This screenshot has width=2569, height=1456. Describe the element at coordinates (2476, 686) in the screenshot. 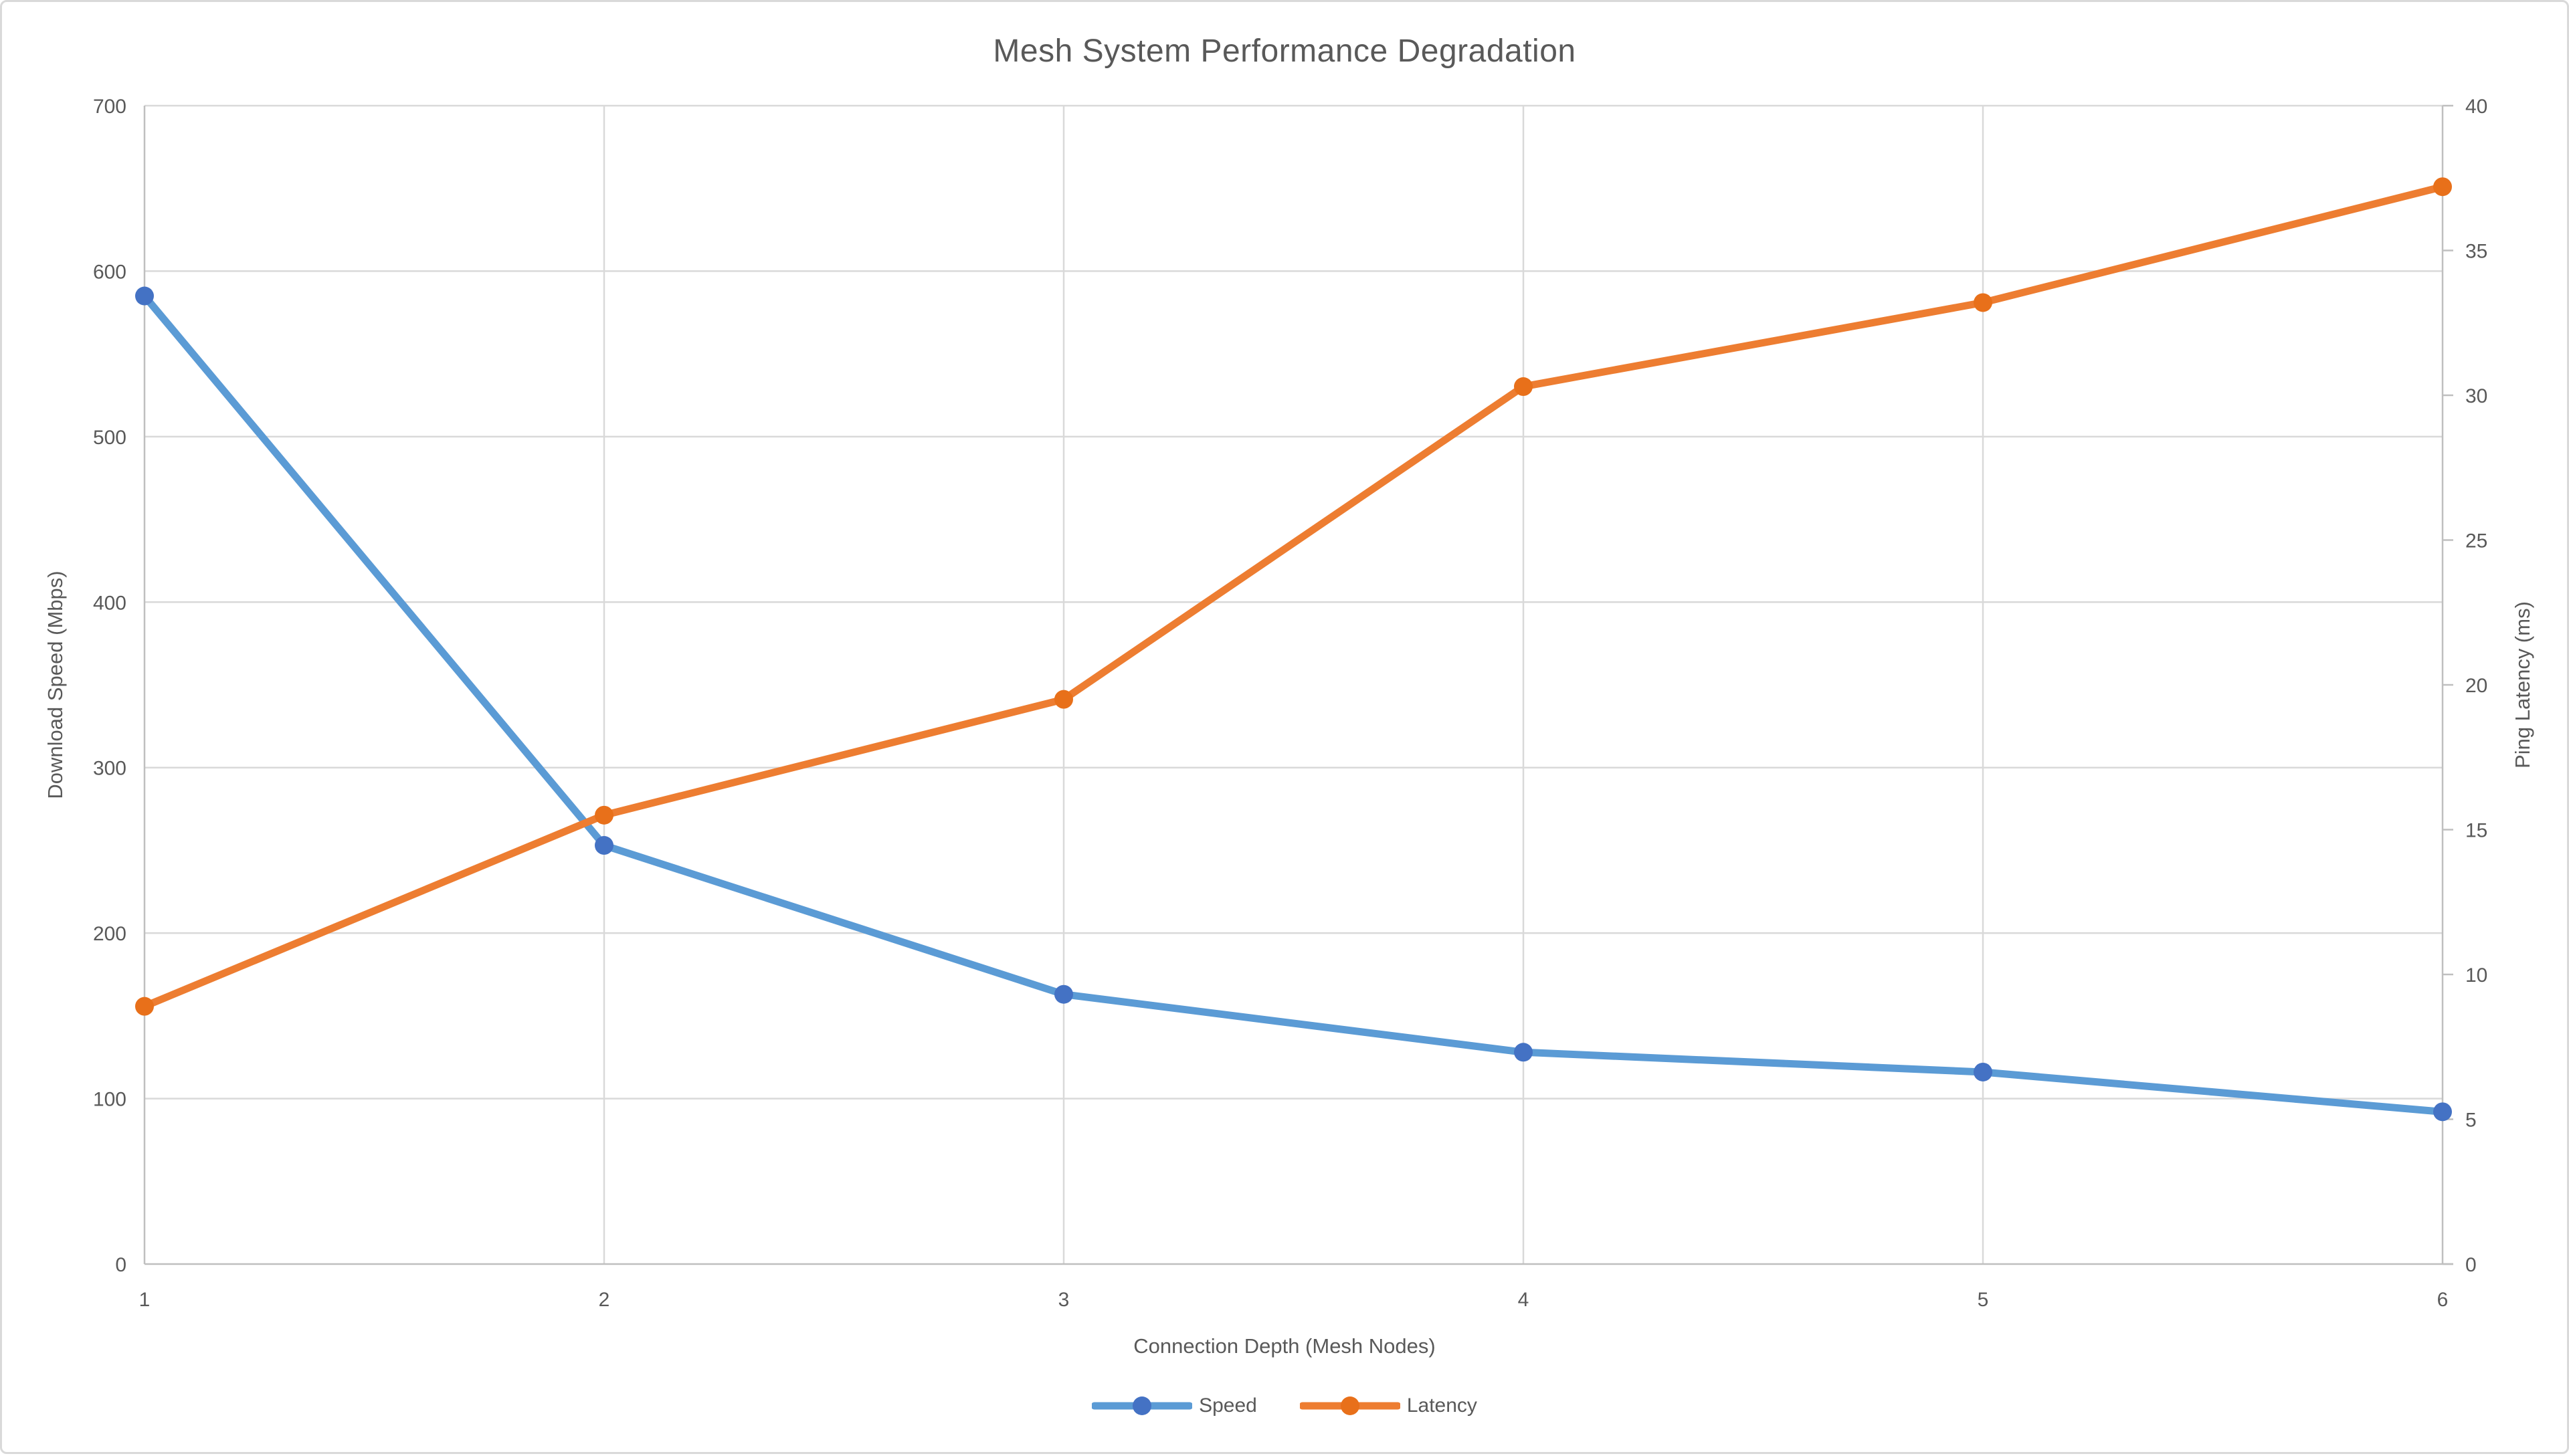

I see `y-right-tick-label: 20` at that location.